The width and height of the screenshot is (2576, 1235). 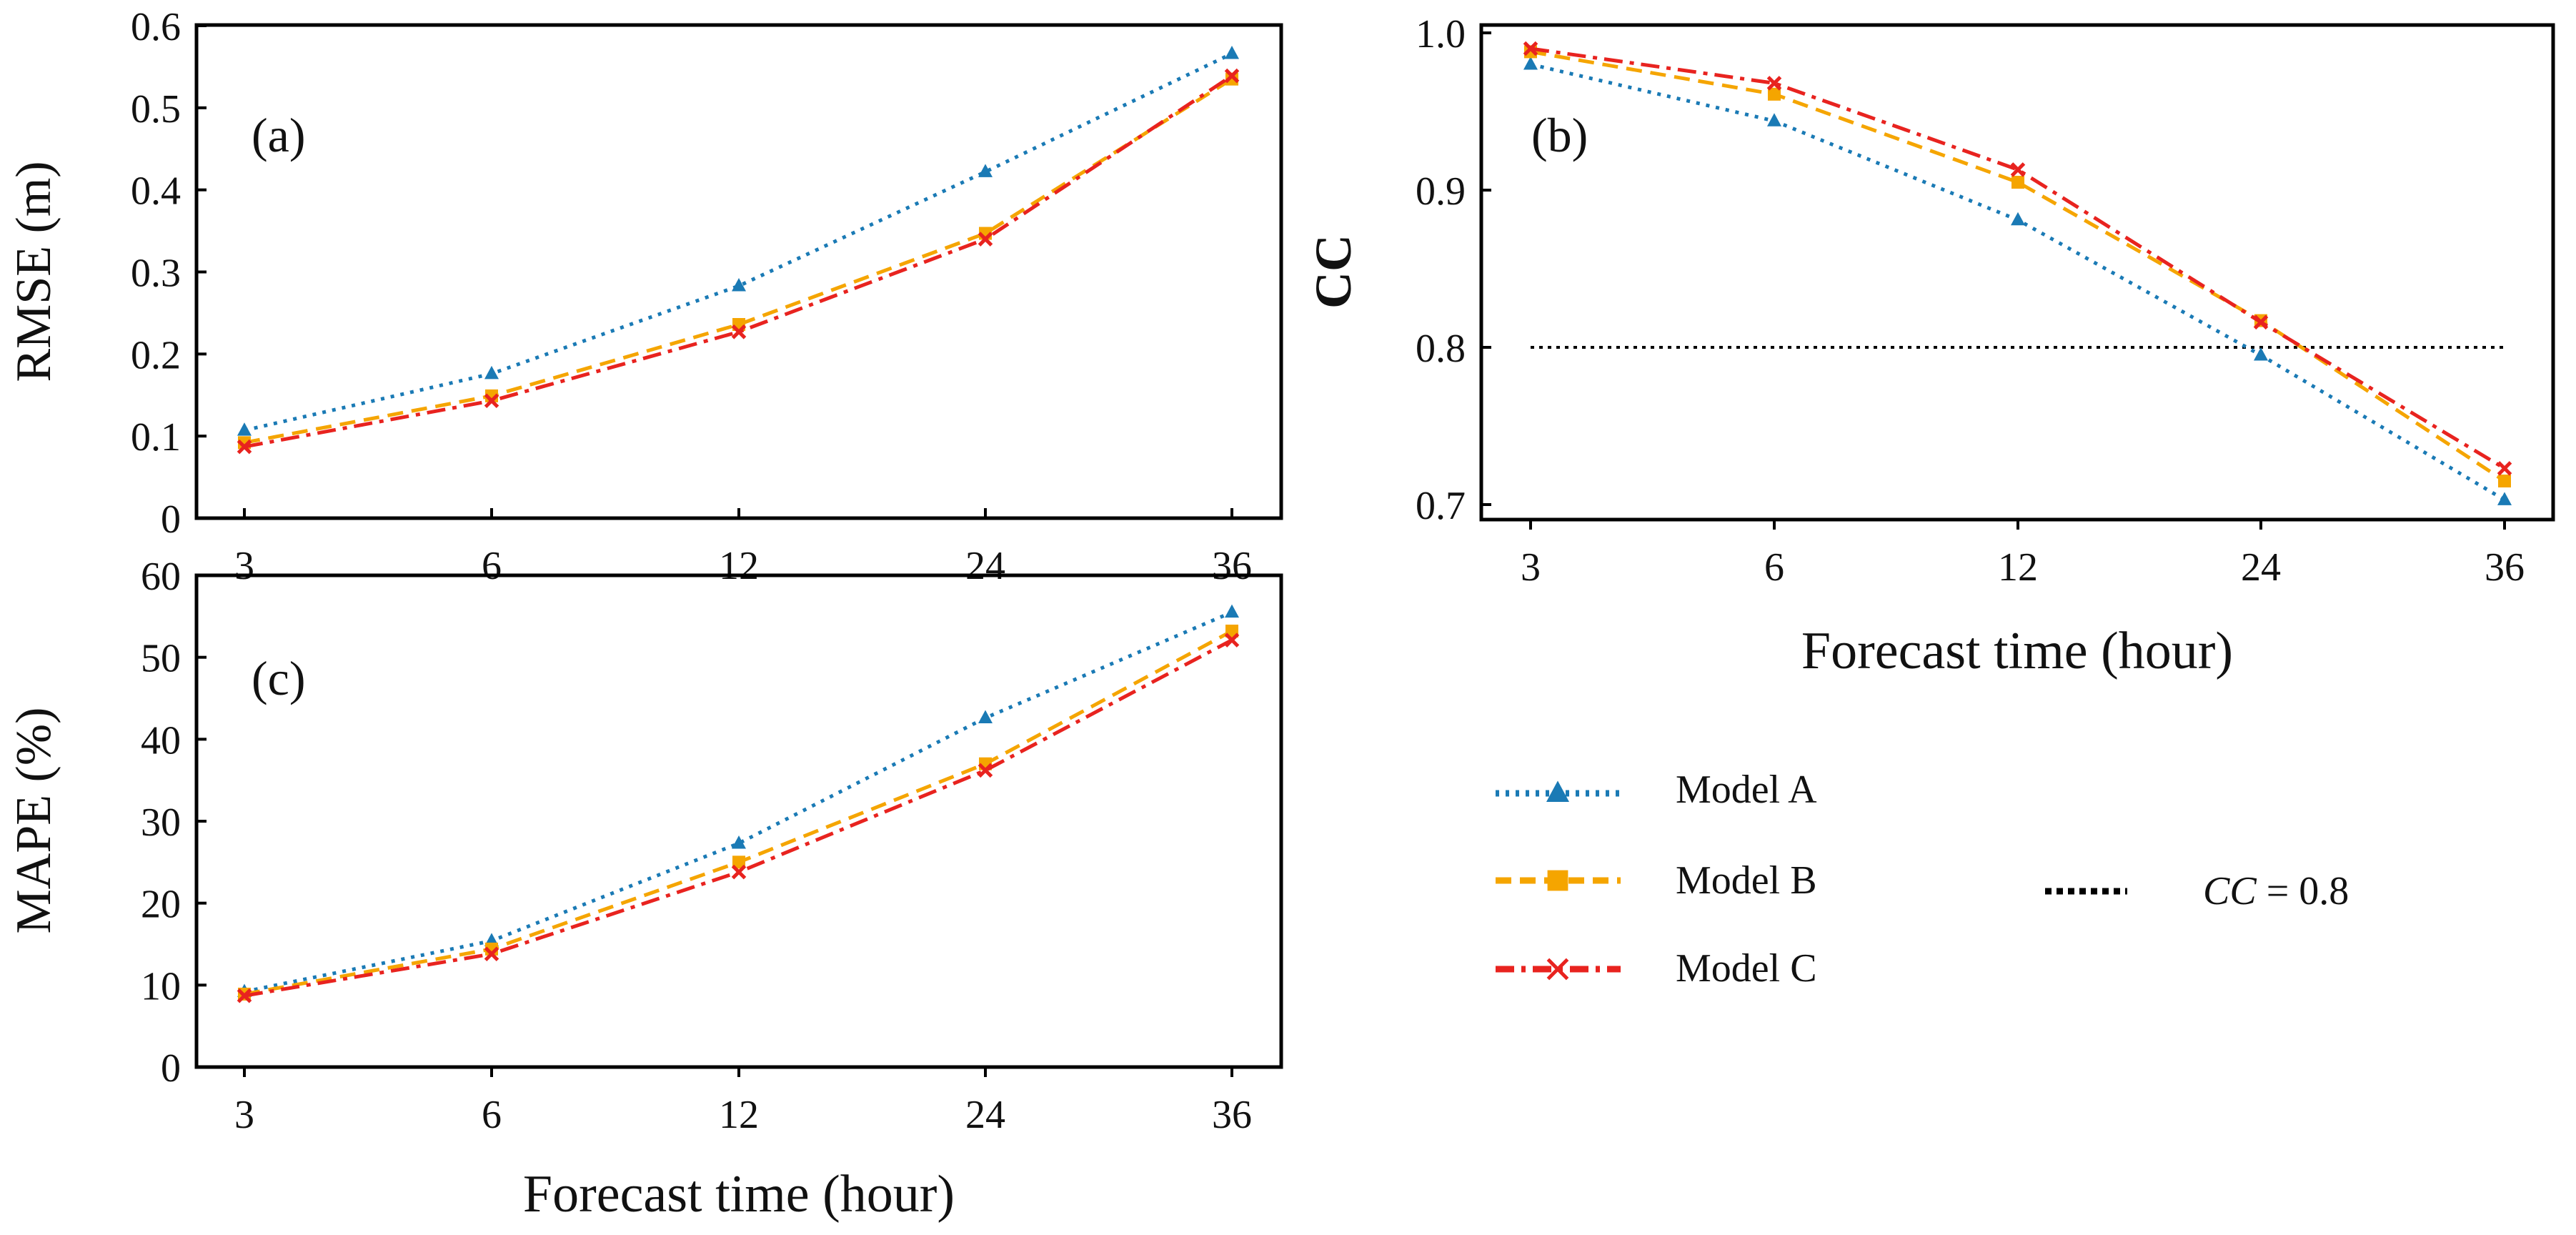 I want to click on series-line-model-b, so click(x=738, y=261).